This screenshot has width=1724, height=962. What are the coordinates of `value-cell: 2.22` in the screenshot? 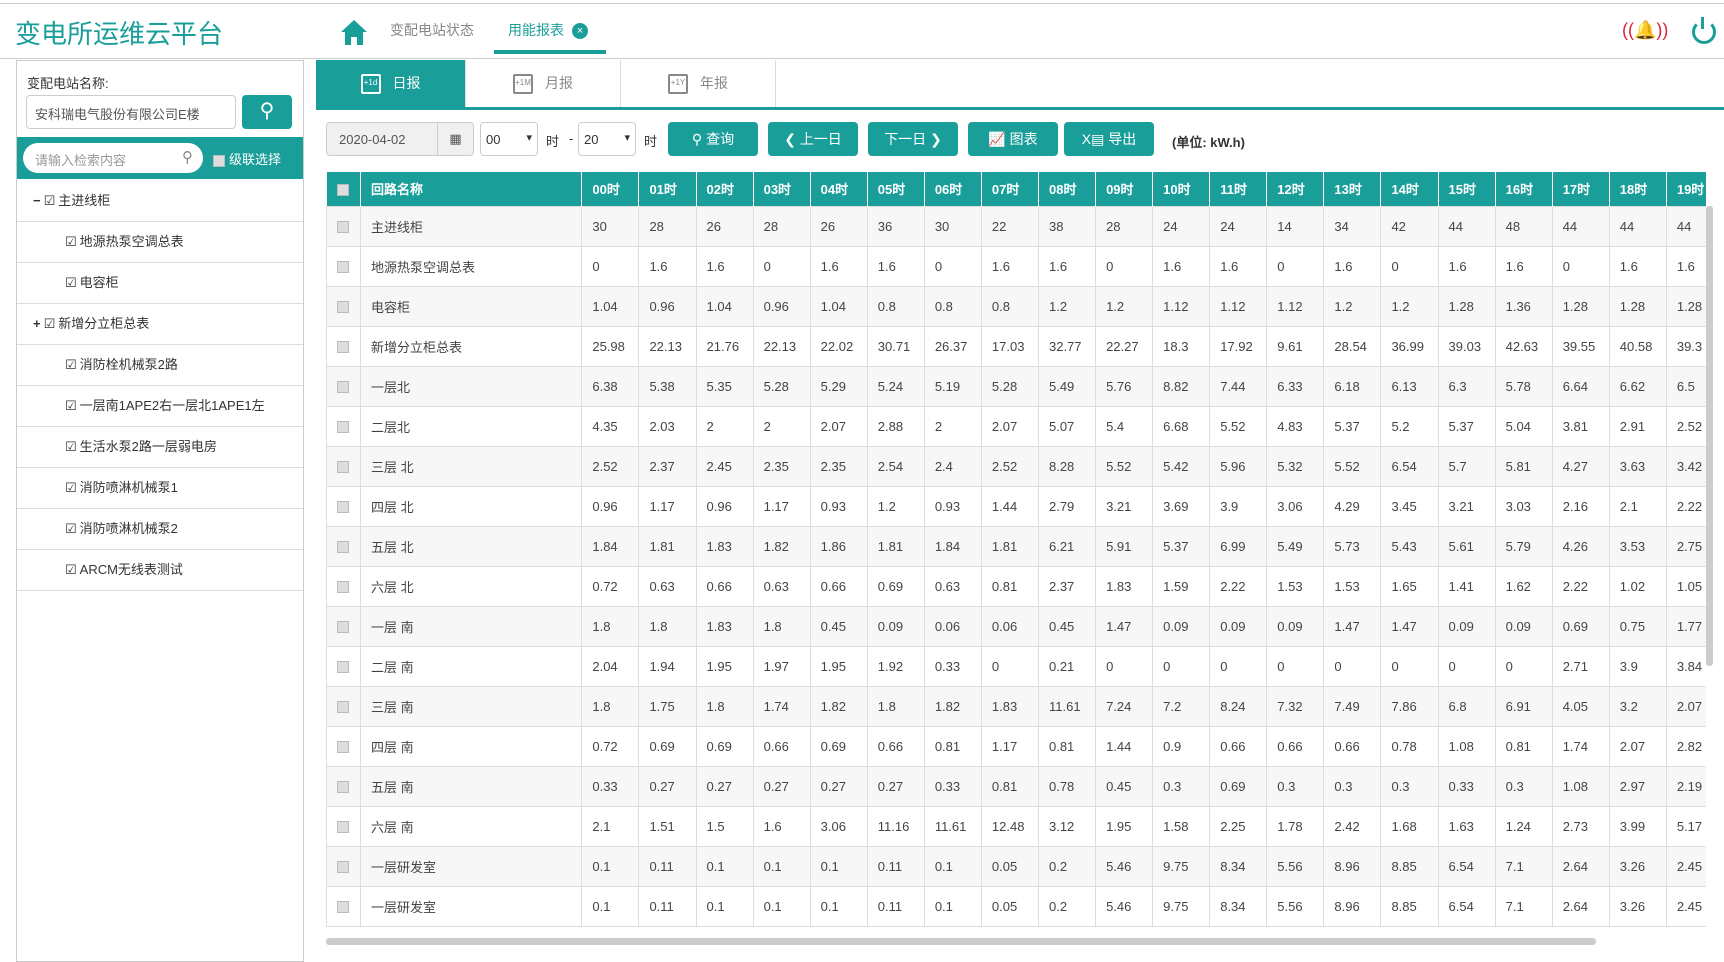 It's located at (1580, 586).